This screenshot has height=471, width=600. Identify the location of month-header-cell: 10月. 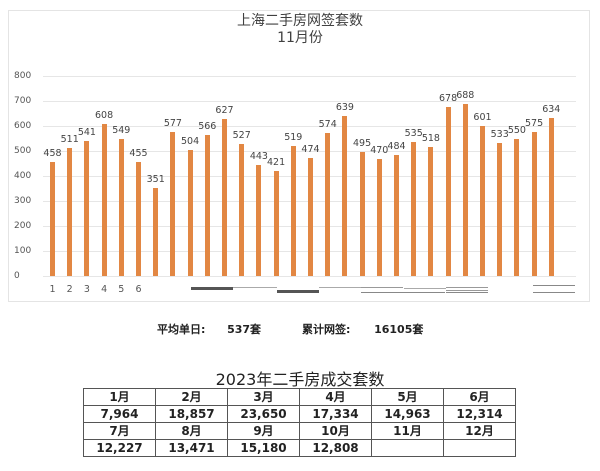
(335, 431).